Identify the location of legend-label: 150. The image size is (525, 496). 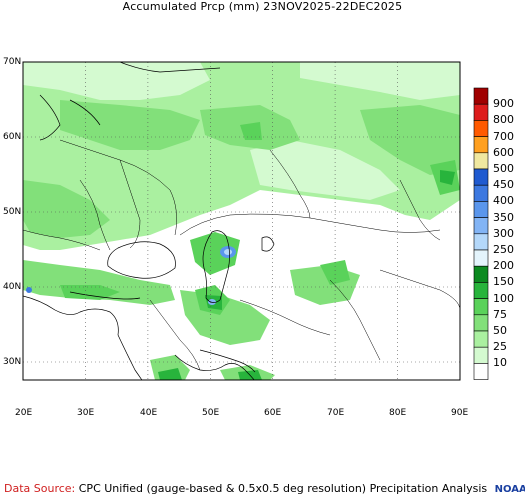
(503, 282).